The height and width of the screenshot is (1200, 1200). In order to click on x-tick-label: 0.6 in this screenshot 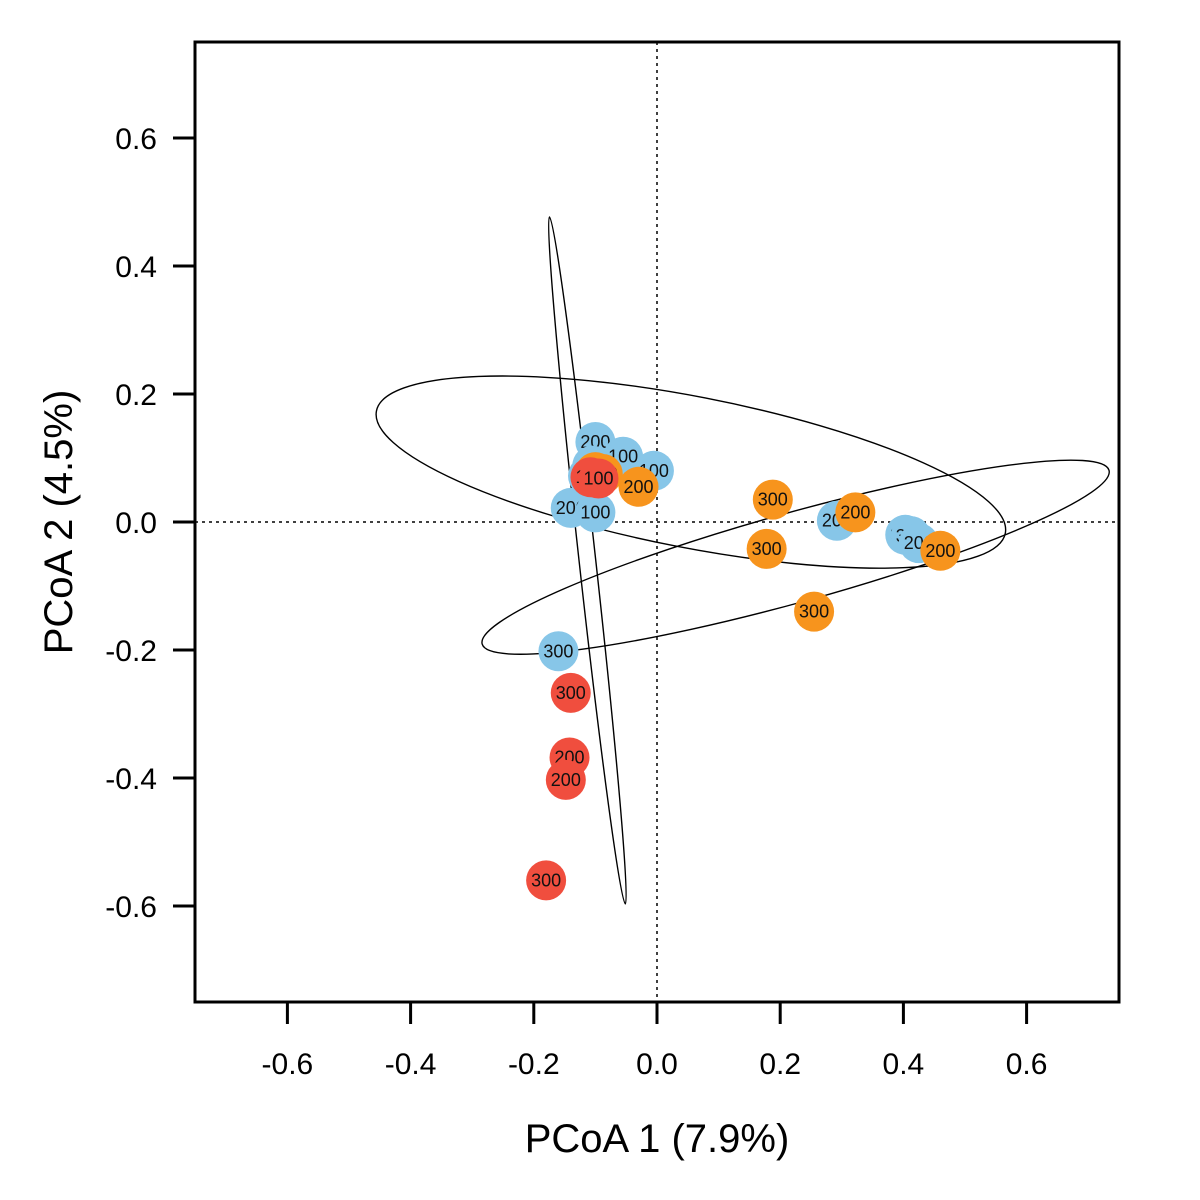, I will do `click(1027, 1064)`.